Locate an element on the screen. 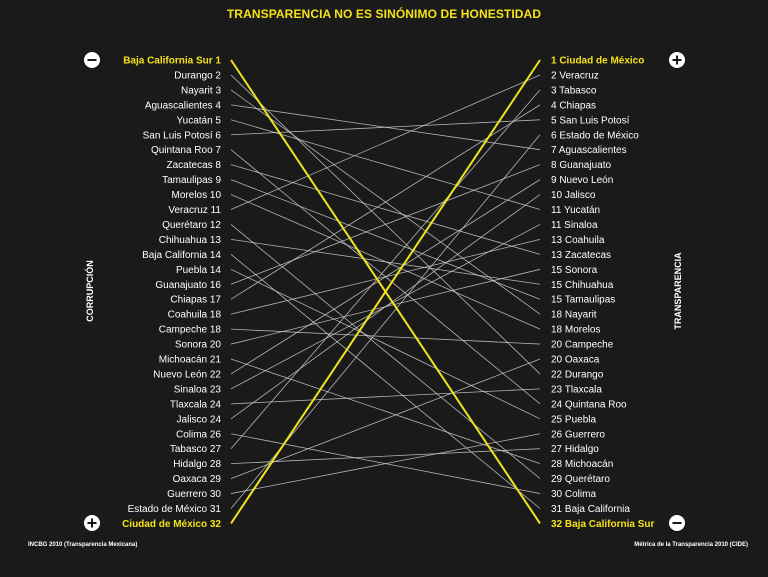 The width and height of the screenshot is (768, 577). right-state-label: 8 Guanajuato is located at coordinates (581, 165).